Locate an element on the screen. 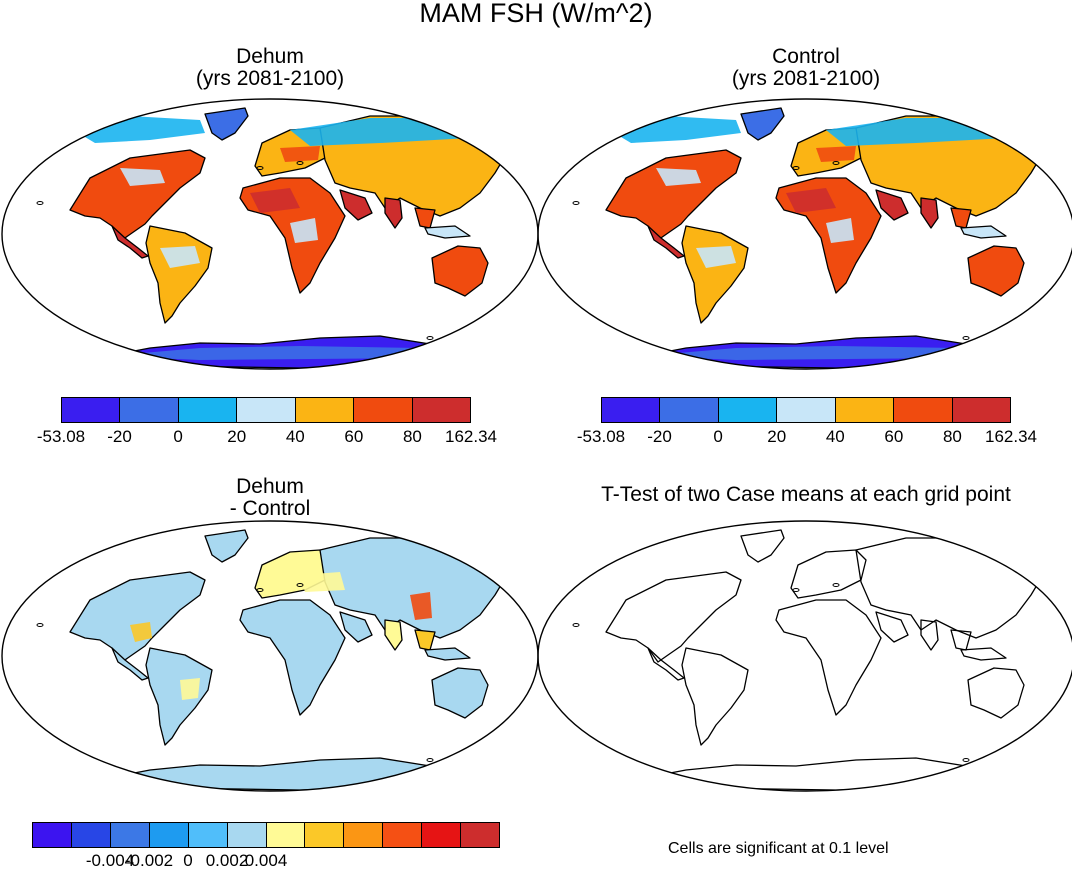 The width and height of the screenshot is (1072, 871). continent-northAmerica is located at coordinates (137, 195).